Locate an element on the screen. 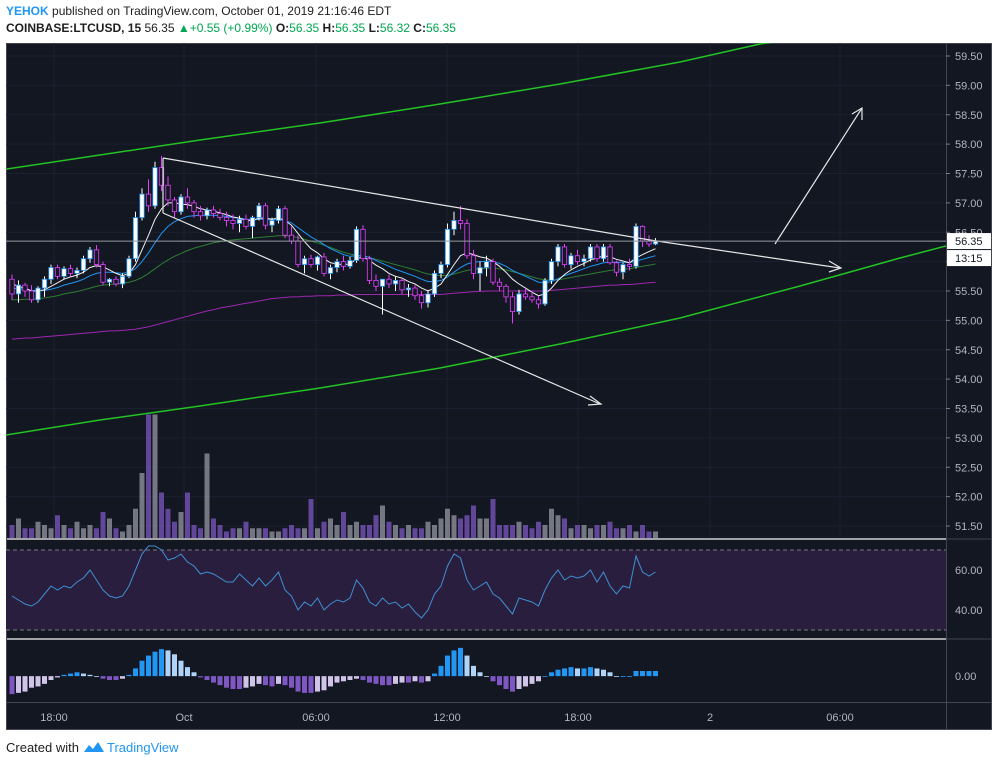  channel-upper-line is located at coordinates (400, 104).